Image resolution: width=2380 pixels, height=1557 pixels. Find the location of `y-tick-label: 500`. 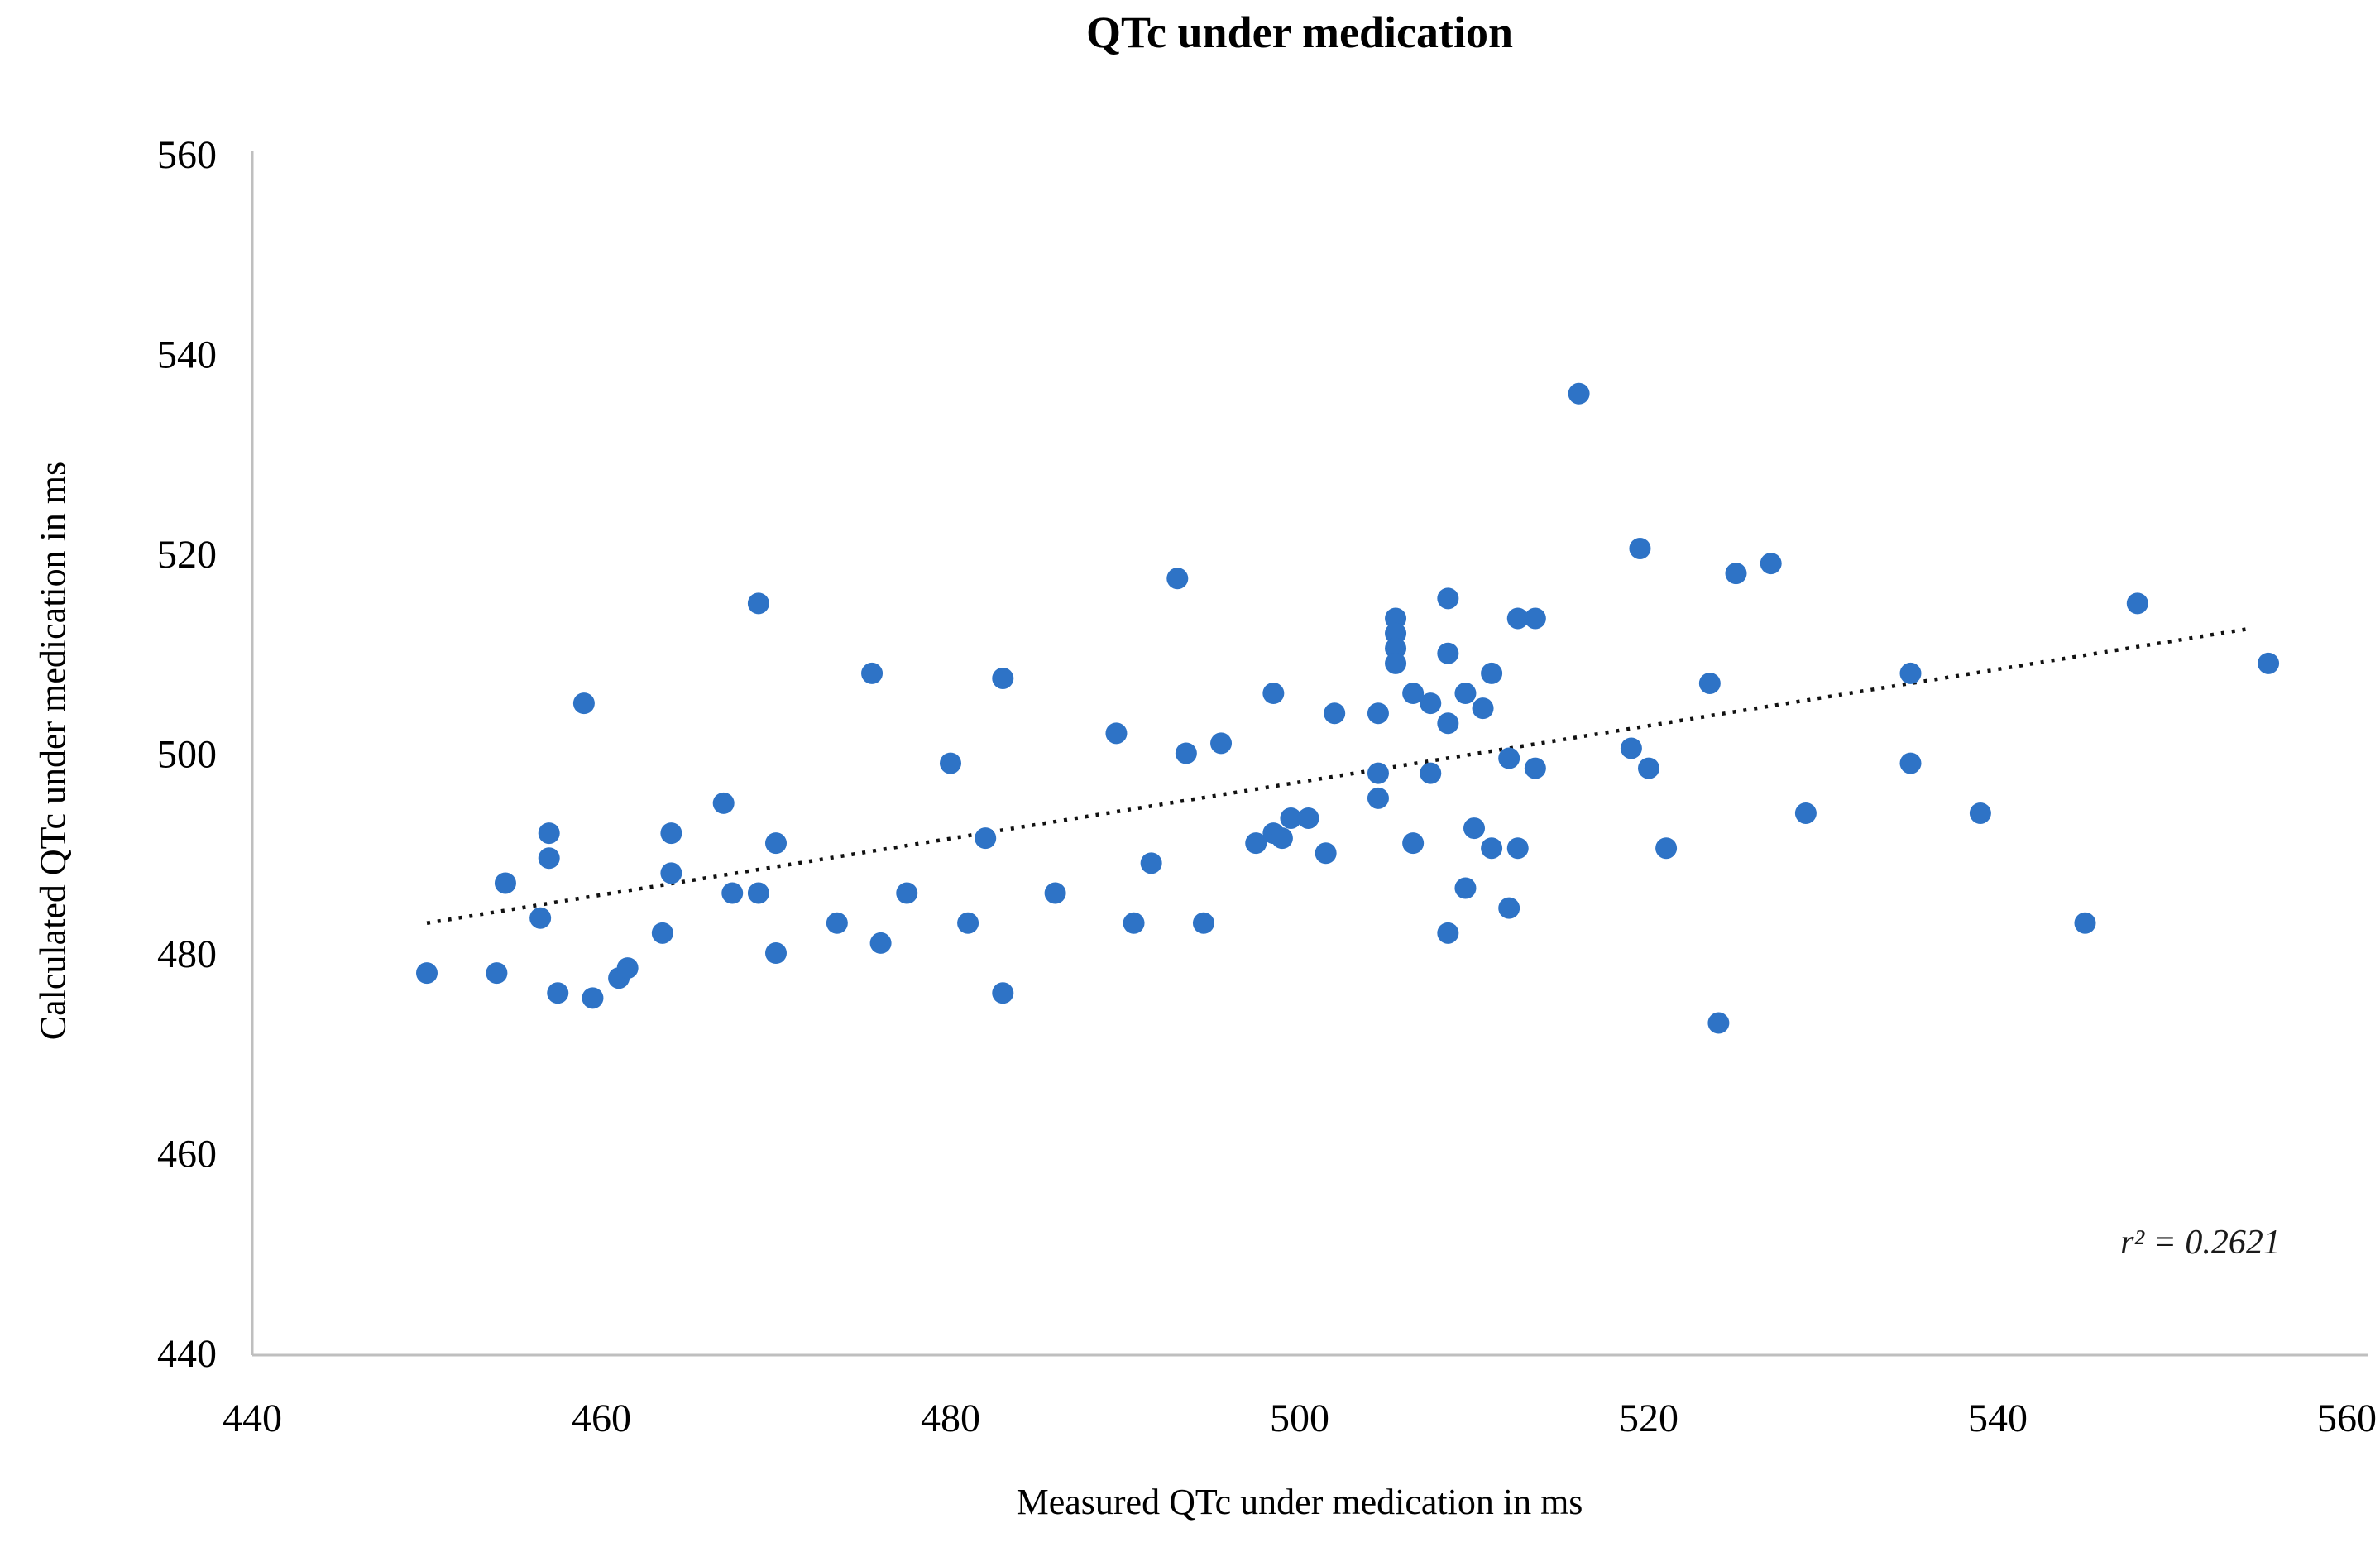

y-tick-label: 500 is located at coordinates (187, 755).